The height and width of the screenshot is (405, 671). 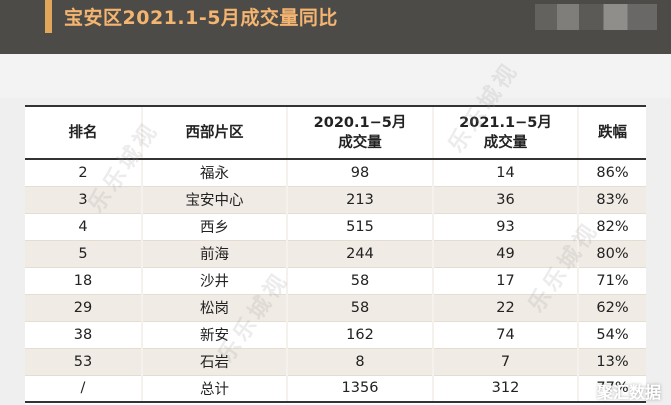 I want to click on table-row: 29 松岗 58 22 62%, so click(x=335, y=308).